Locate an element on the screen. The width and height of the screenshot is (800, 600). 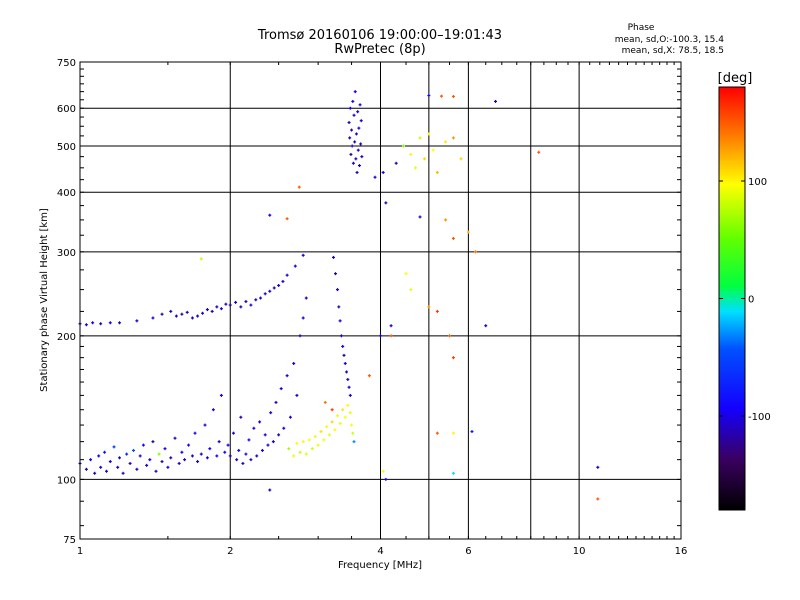
x-tick-label: 10 is located at coordinates (579, 551).